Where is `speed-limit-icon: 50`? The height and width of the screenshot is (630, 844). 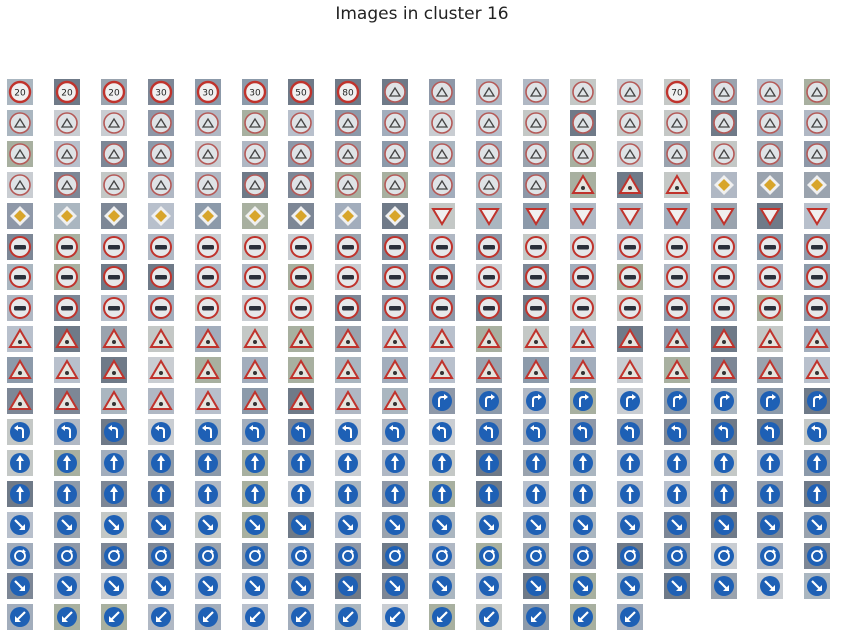 speed-limit-icon: 50 is located at coordinates (301, 92).